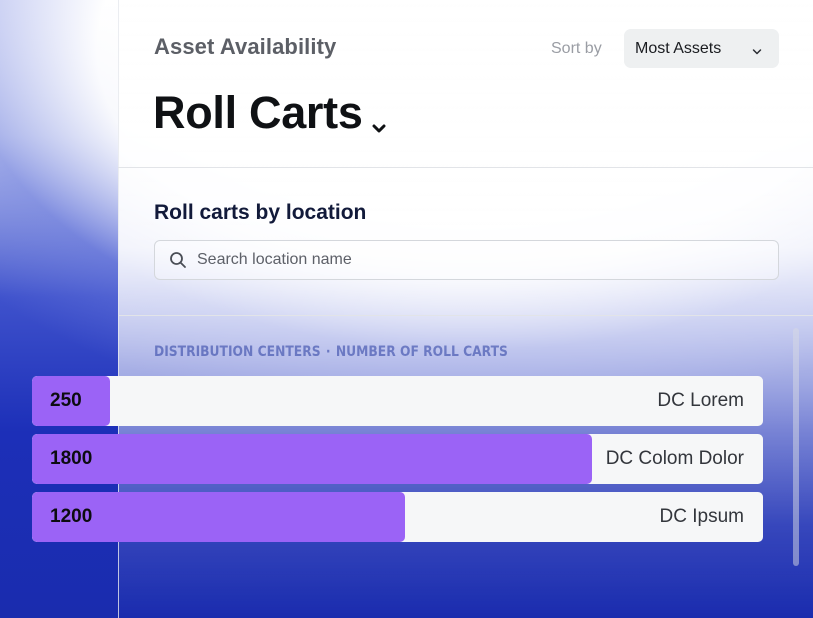 The image size is (813, 618). I want to click on asset-type-dropdown: Roll Carts, so click(270, 113).